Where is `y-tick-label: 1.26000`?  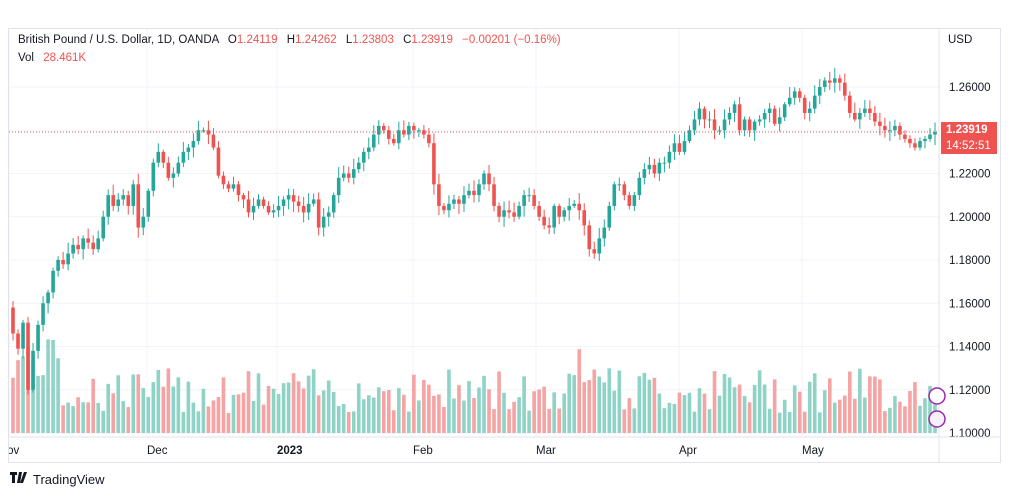
y-tick-label: 1.26000 is located at coordinates (970, 88).